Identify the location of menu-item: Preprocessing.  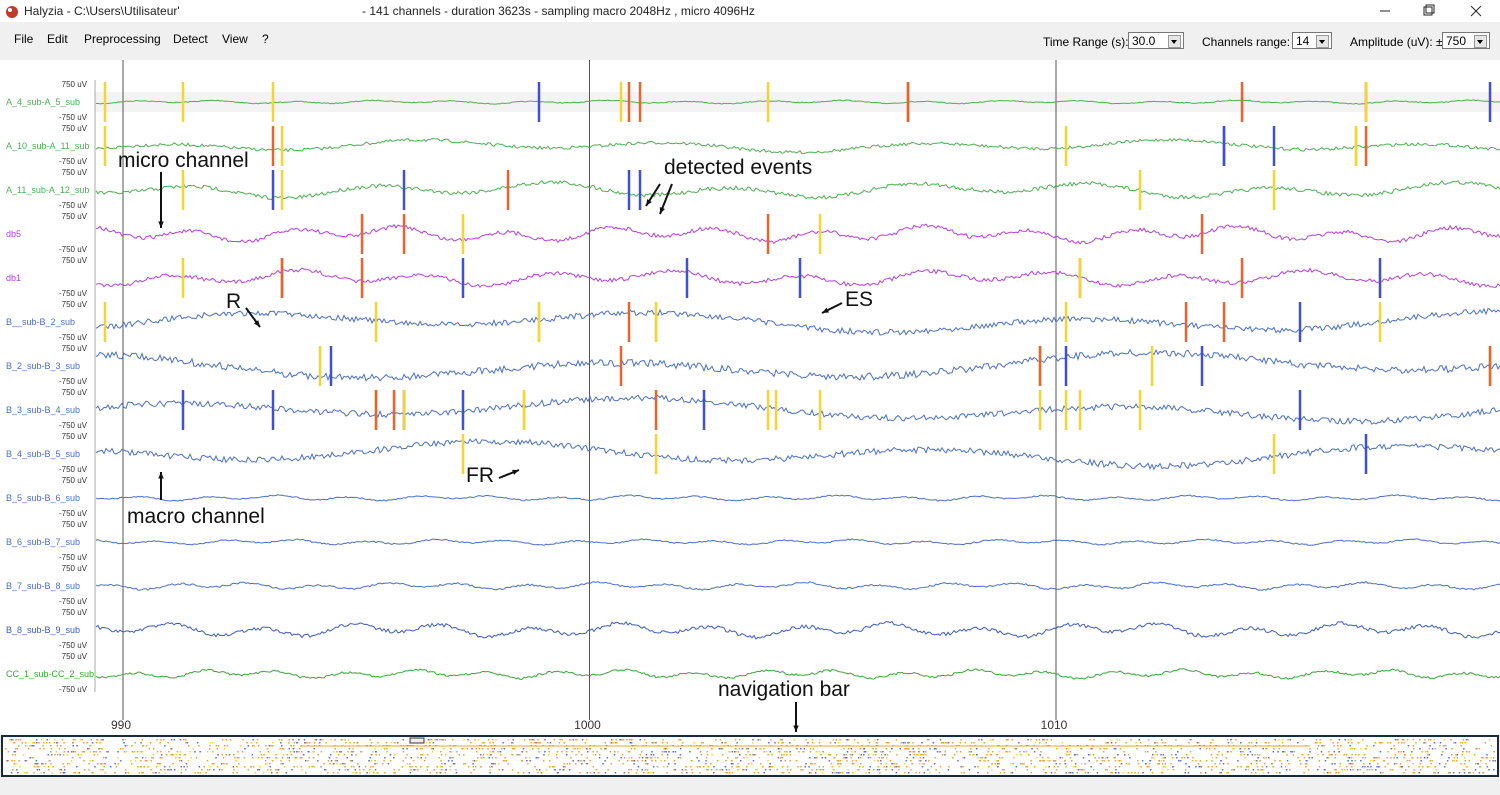
(122, 39).